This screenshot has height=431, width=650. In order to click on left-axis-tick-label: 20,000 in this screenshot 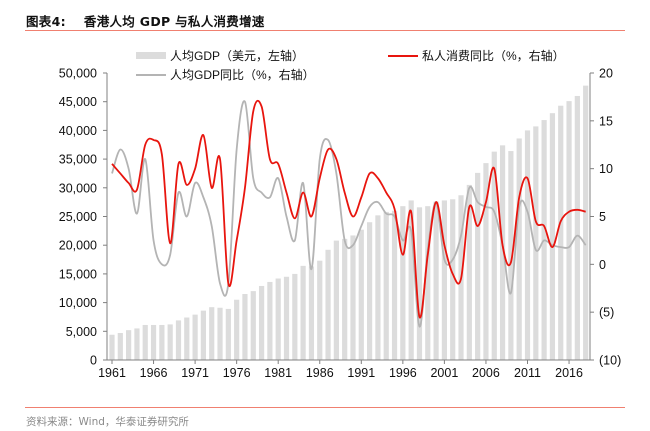, I will do `click(78, 246)`.